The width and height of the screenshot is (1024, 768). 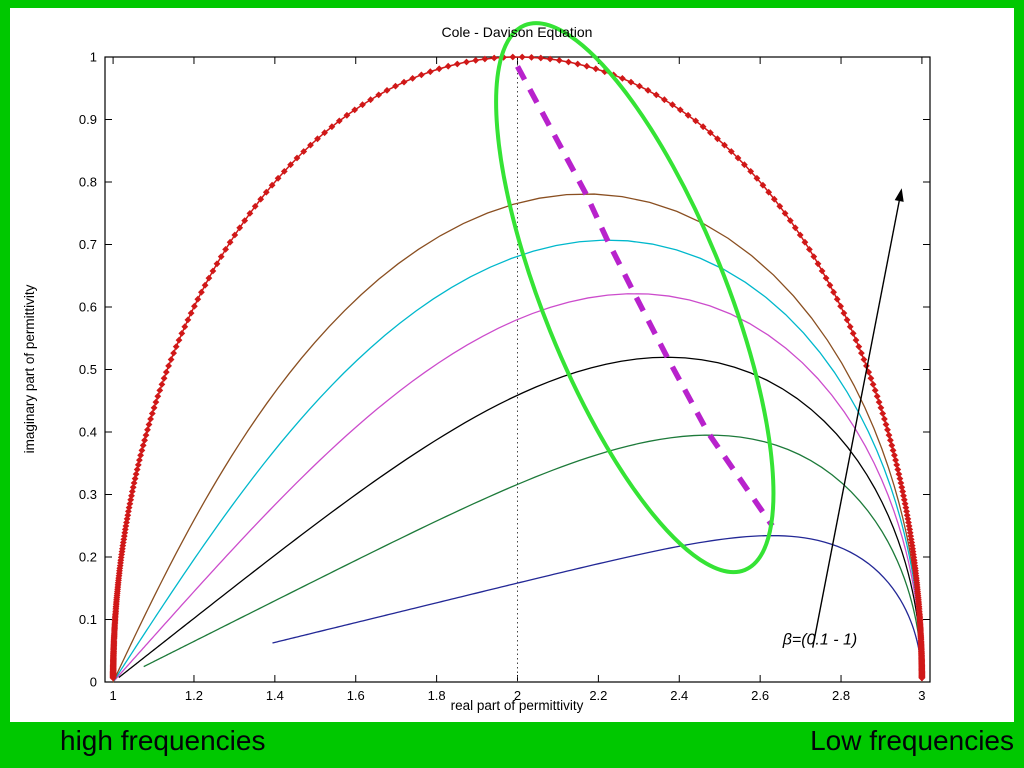 What do you see at coordinates (921, 695) in the screenshot?
I see `x-tick-label: 3` at bounding box center [921, 695].